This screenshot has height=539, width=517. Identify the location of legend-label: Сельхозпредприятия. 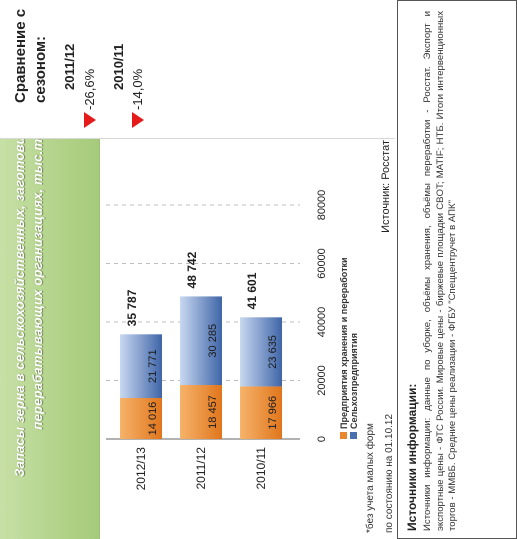
(354, 381).